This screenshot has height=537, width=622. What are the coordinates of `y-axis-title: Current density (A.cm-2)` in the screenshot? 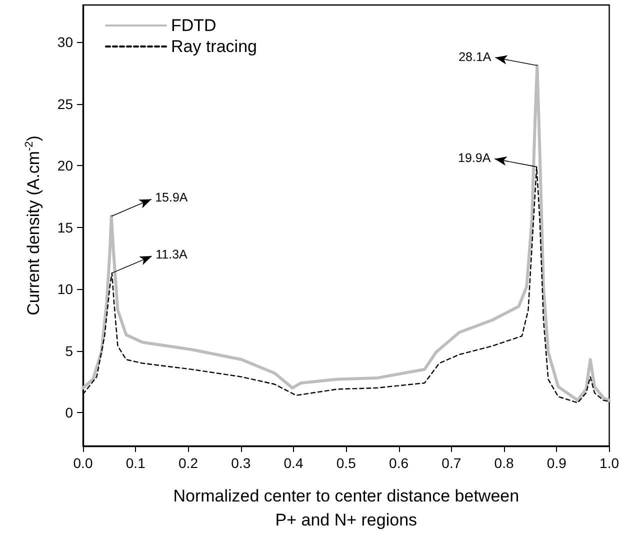 It's located at (33, 226).